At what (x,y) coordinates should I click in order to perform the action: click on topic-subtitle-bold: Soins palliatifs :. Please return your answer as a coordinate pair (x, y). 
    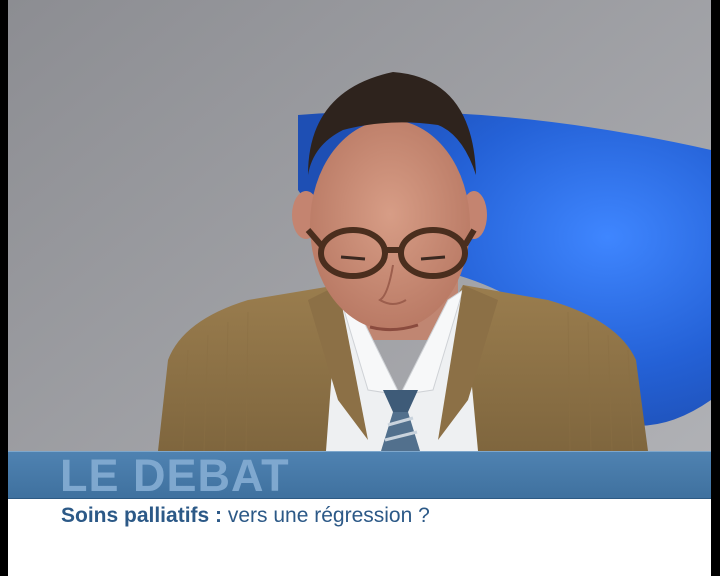
    Looking at the image, I should click on (142, 515).